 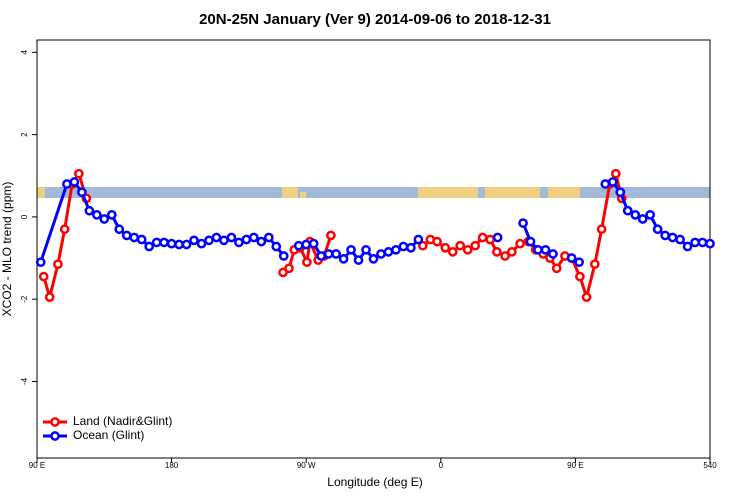 I want to click on y-tick-label: -4, so click(x=24, y=381).